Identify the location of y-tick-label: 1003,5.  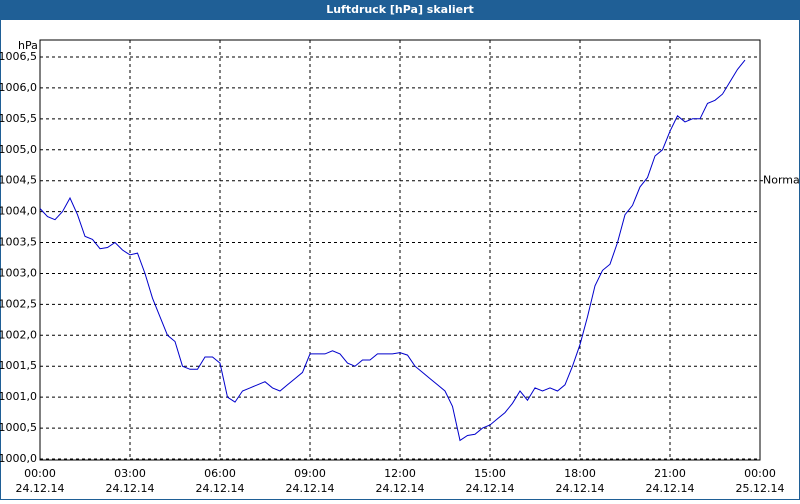
(18, 242).